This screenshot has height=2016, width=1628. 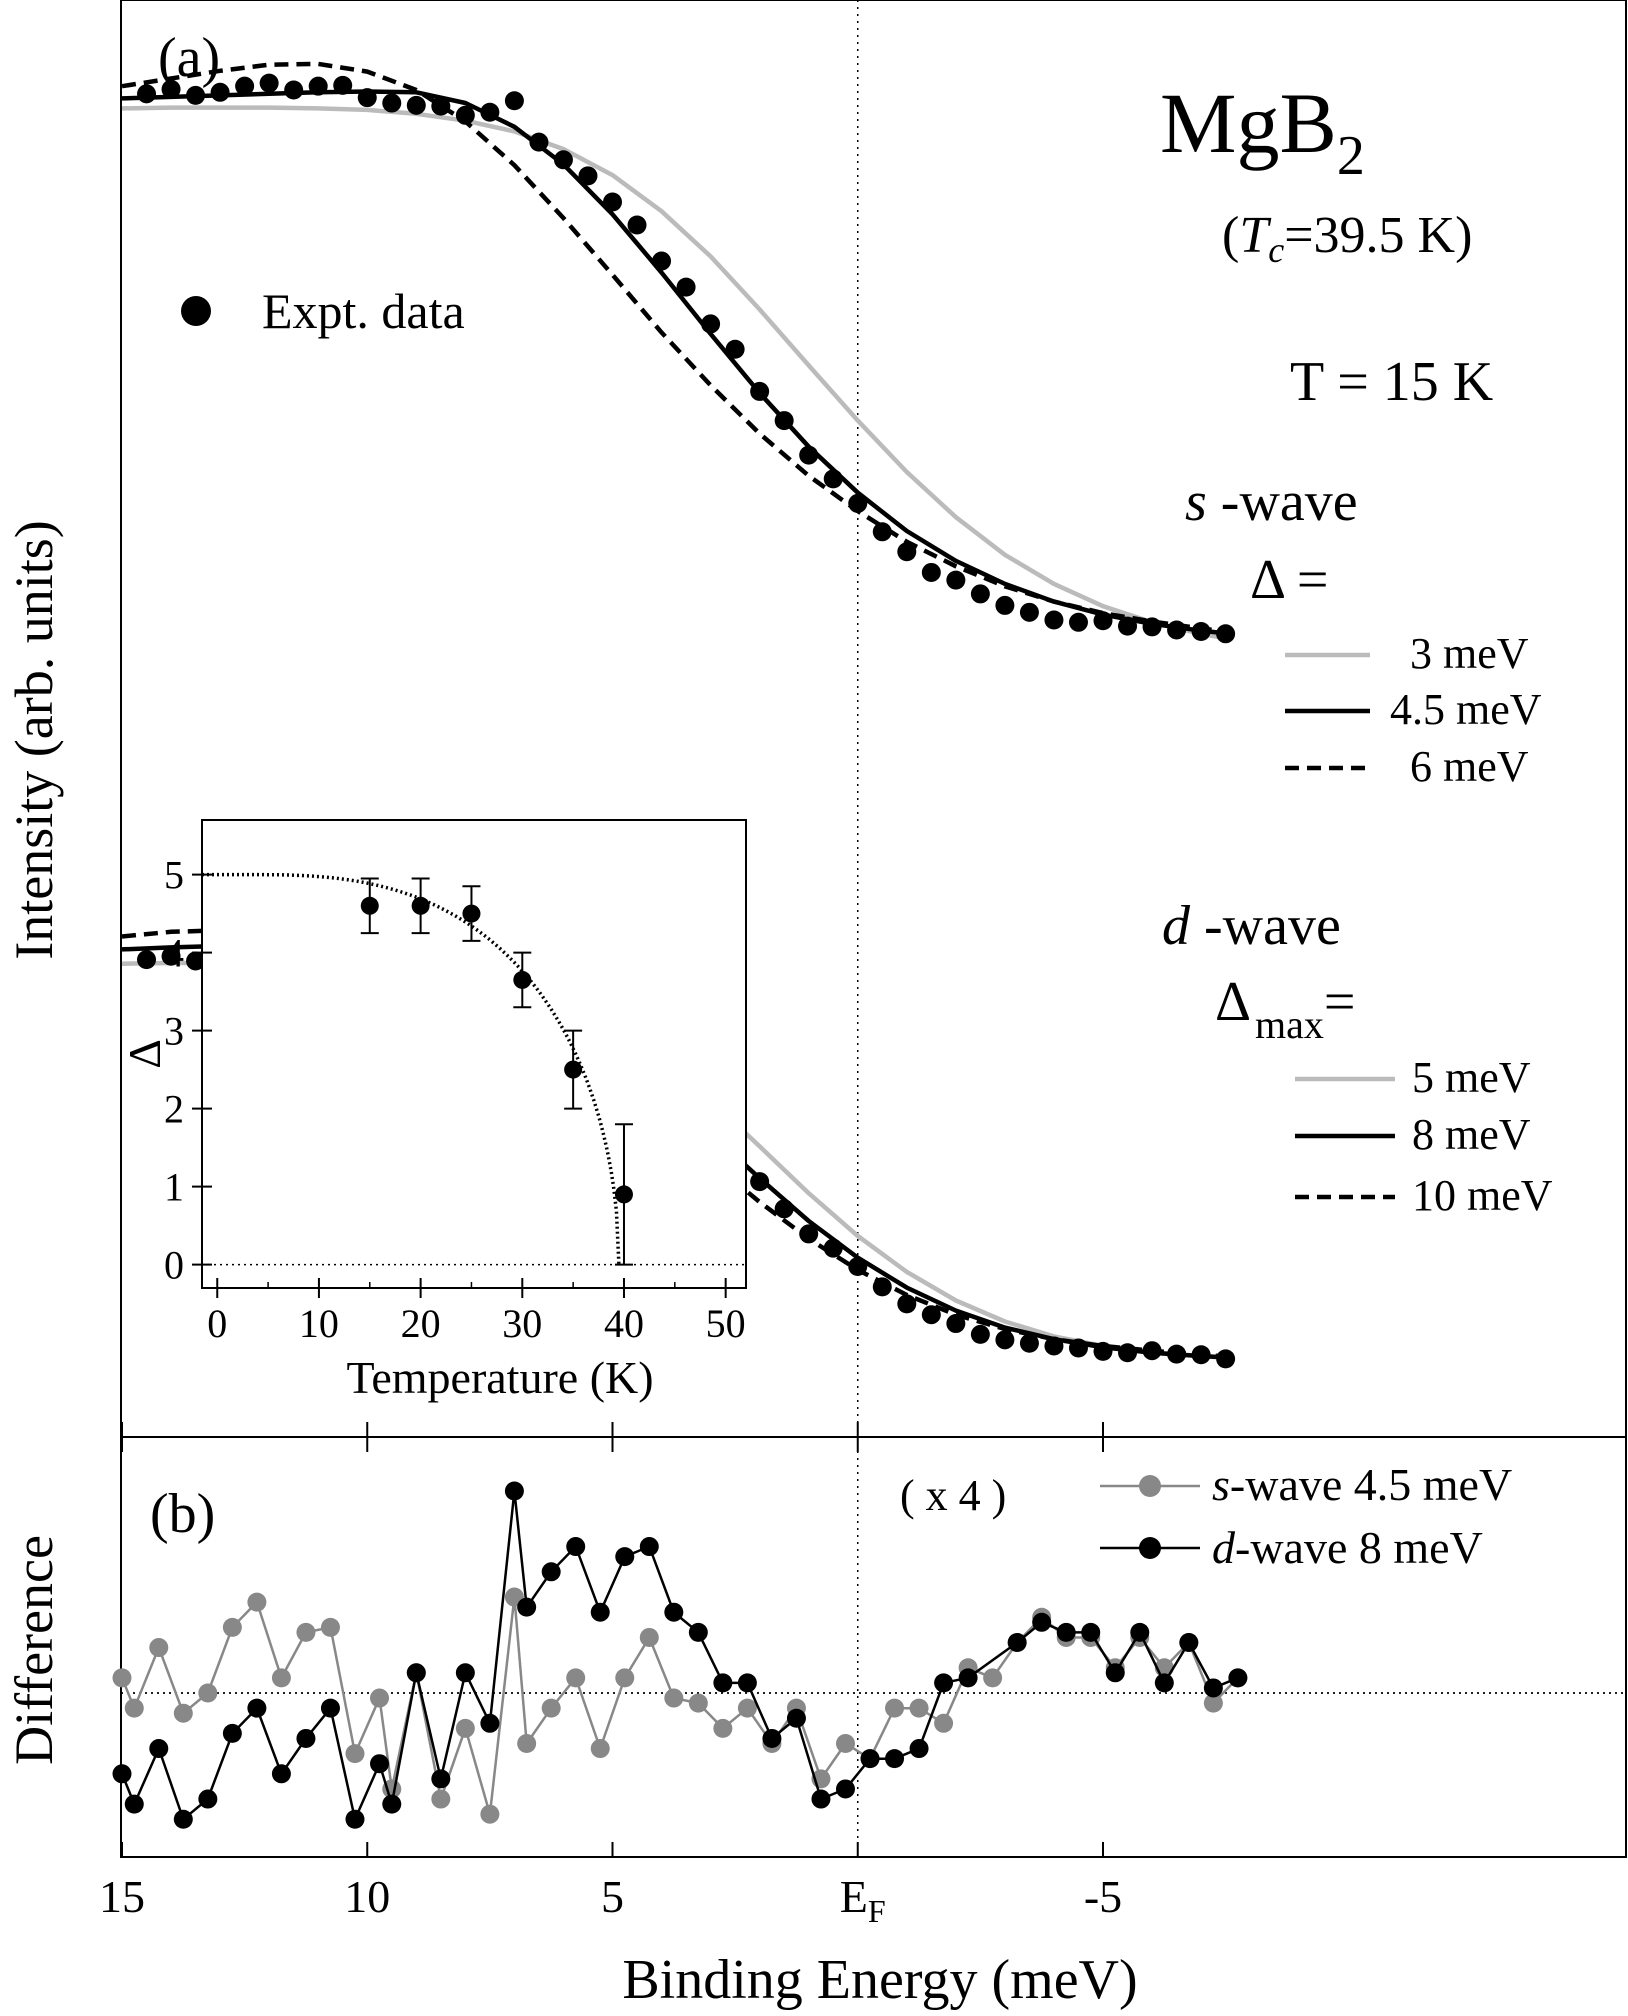 What do you see at coordinates (1391, 382) in the screenshot?
I see `temperature-label: T = 15 K` at bounding box center [1391, 382].